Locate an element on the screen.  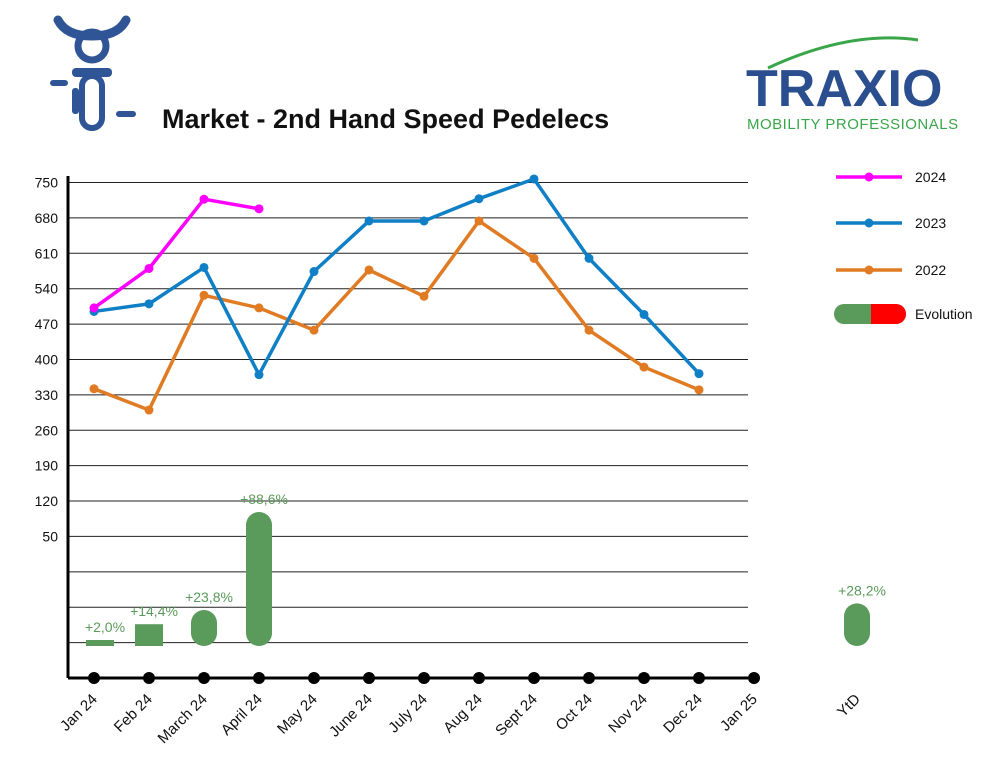
legend-marker-2022 is located at coordinates (869, 270).